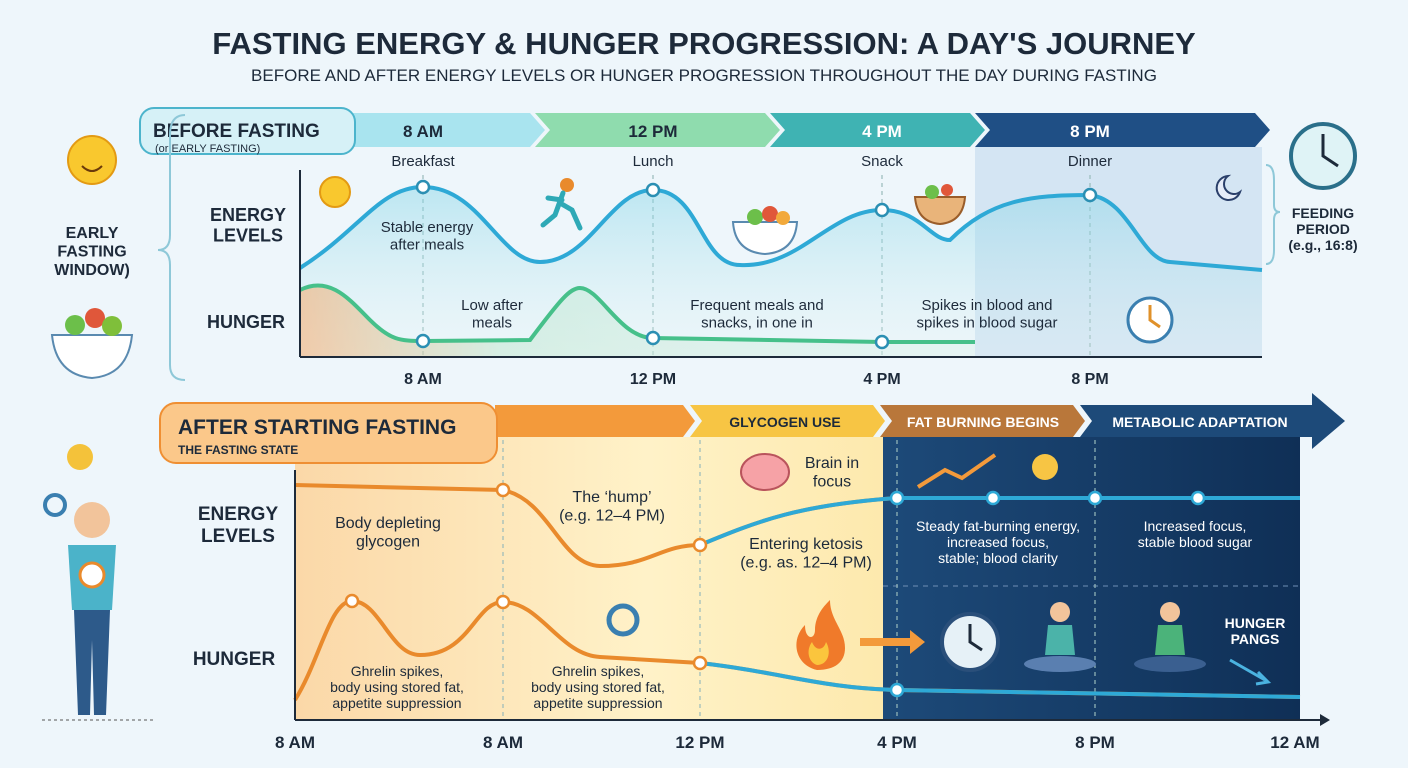 Image resolution: width=1408 pixels, height=768 pixels. Describe the element at coordinates (427, 227) in the screenshot. I see `text-line: Stable energy` at that location.